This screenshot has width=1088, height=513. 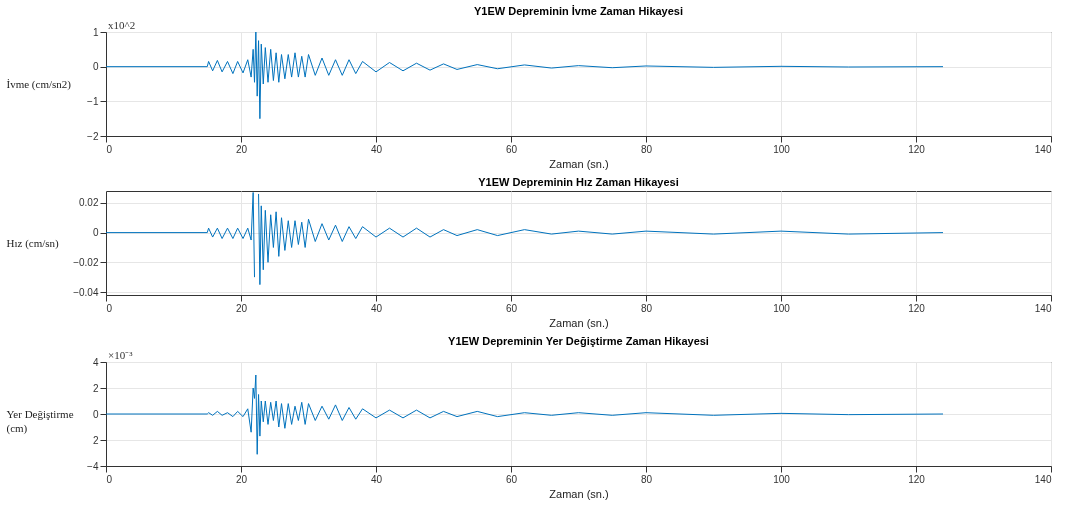 What do you see at coordinates (40, 421) in the screenshot?
I see `y-axis-title: Yer Değiştirme (cm)` at bounding box center [40, 421].